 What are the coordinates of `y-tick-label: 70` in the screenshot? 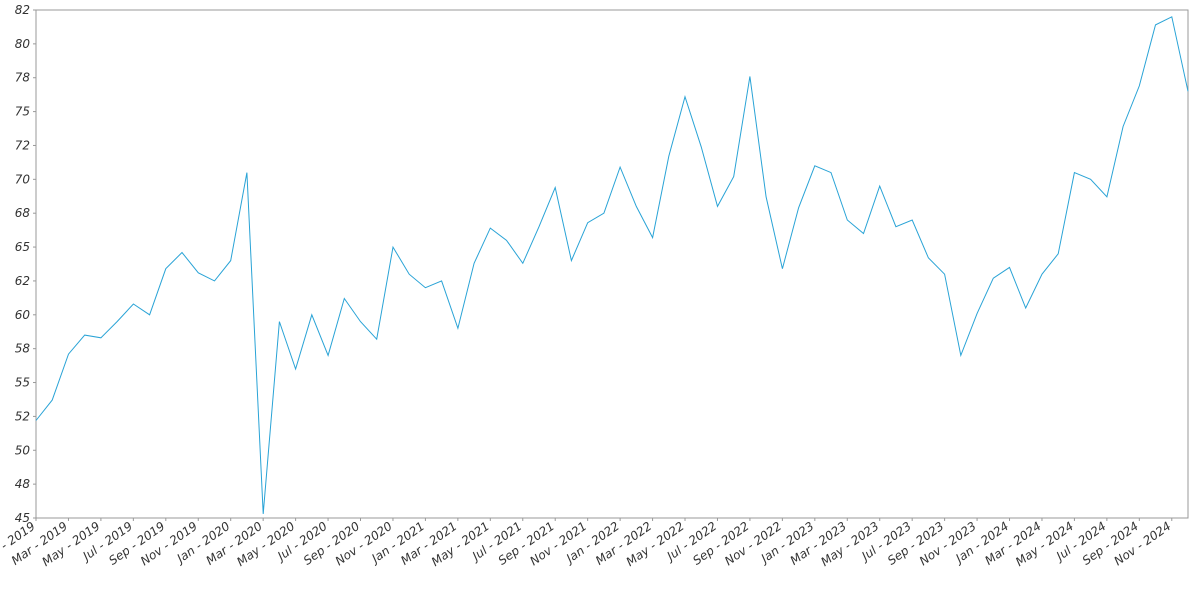 It's located at (23, 179).